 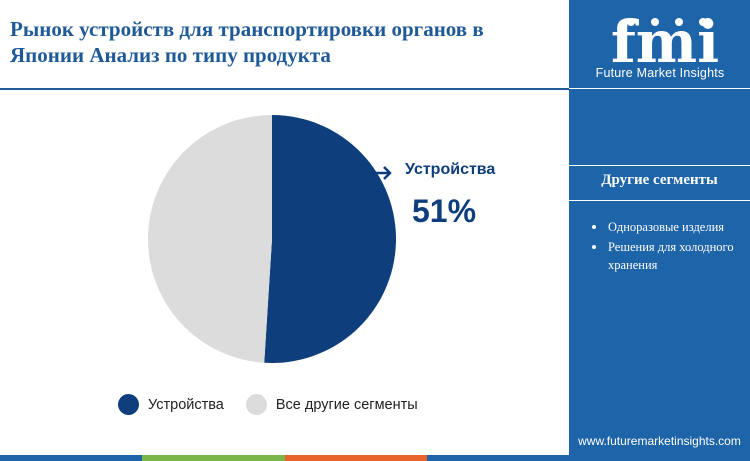 I want to click on pie-slice-other, so click(x=210, y=239).